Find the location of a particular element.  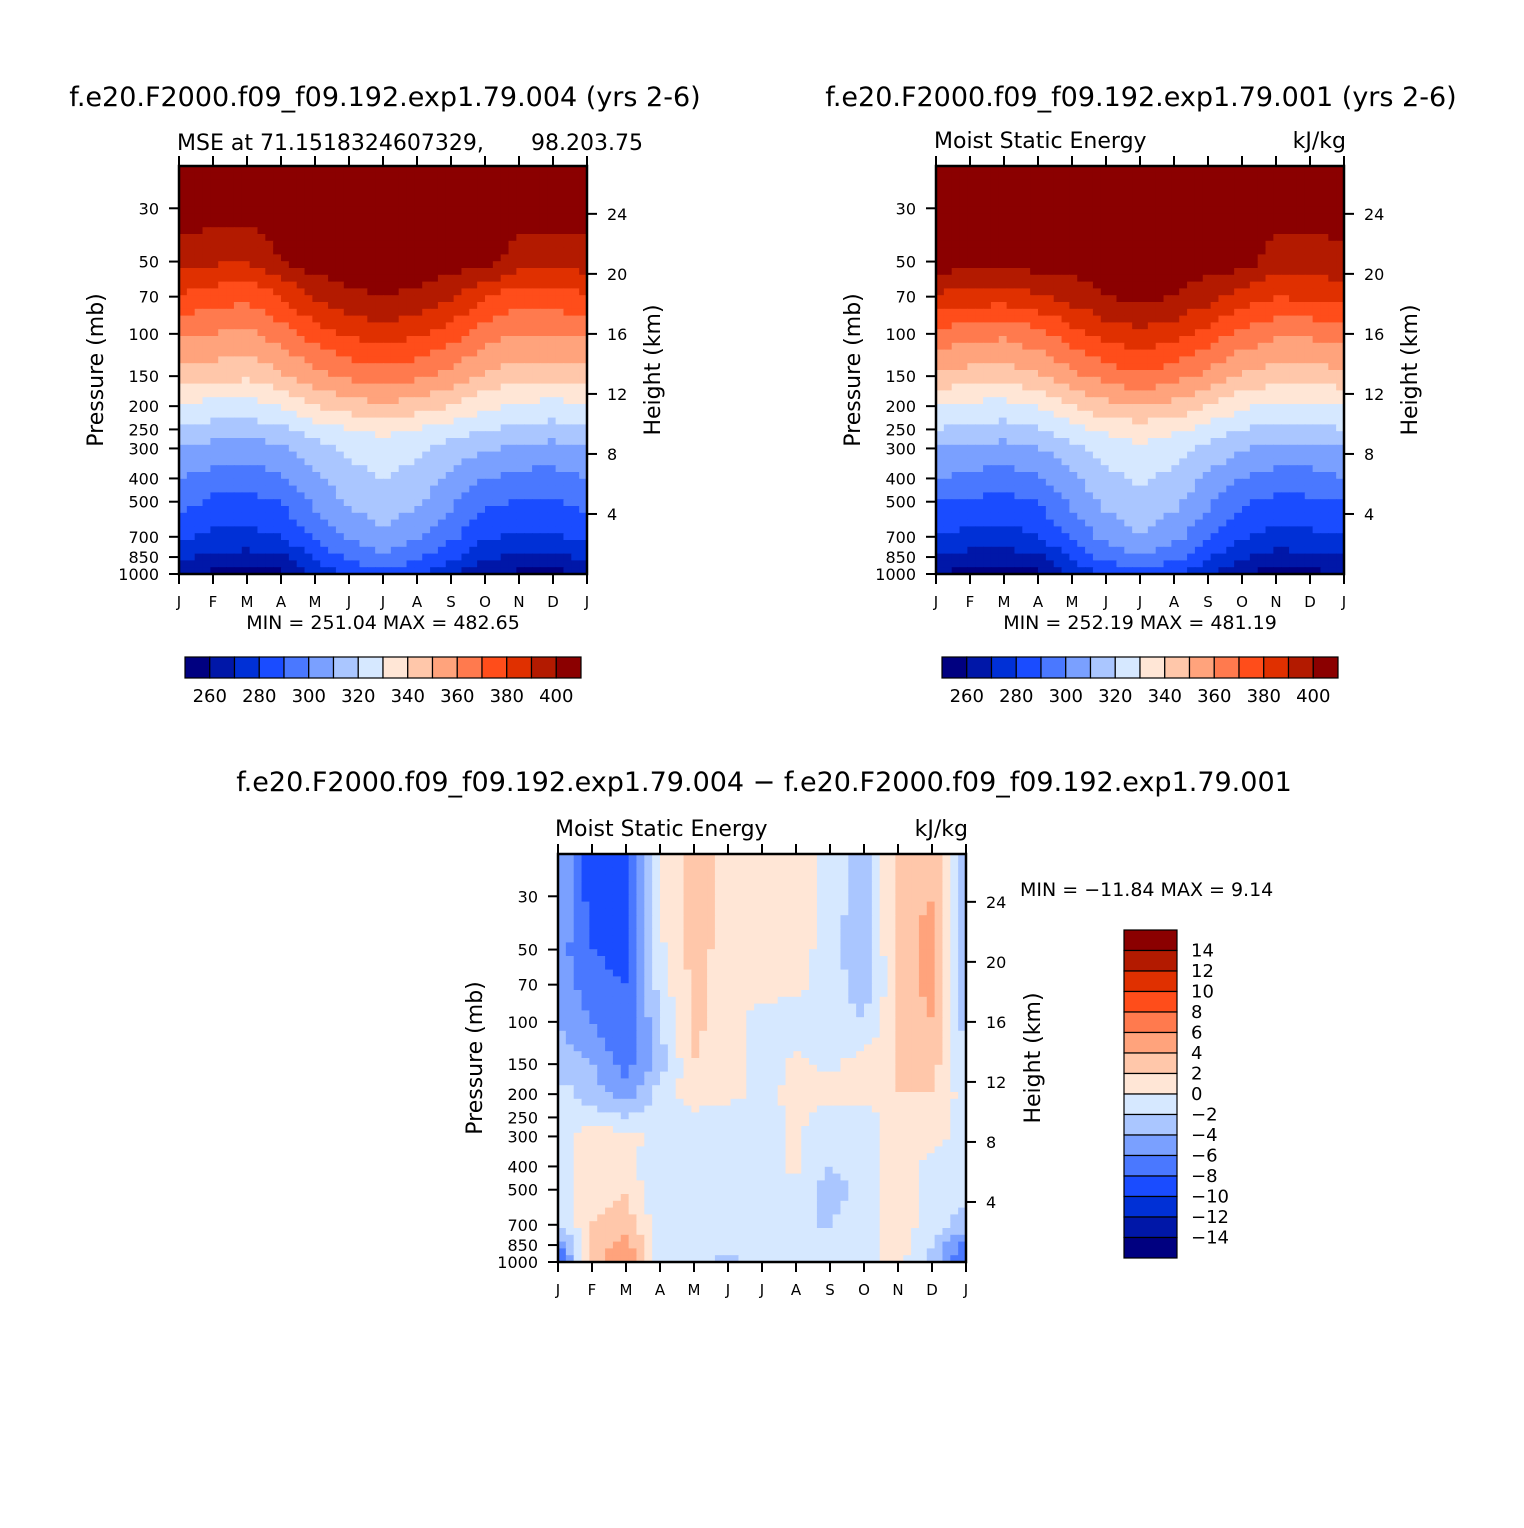

x-tick-label: A is located at coordinates (417, 602).